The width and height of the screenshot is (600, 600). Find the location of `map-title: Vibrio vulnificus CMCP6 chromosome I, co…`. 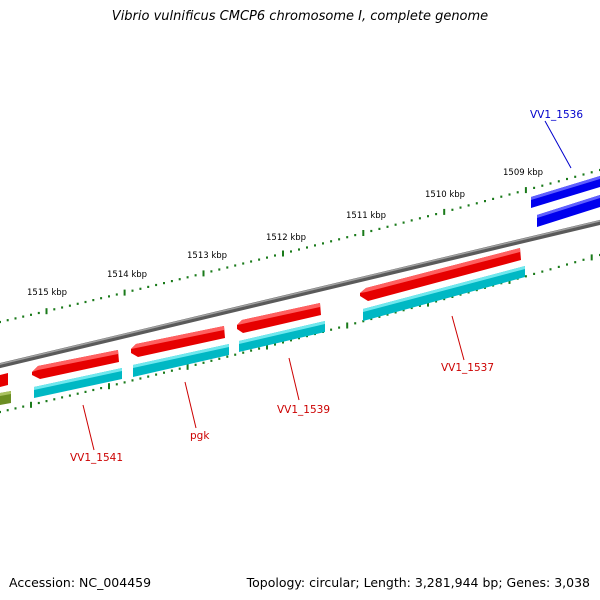

map-title: Vibrio vulnificus CMCP6 chromosome I, co… is located at coordinates (300, 16).